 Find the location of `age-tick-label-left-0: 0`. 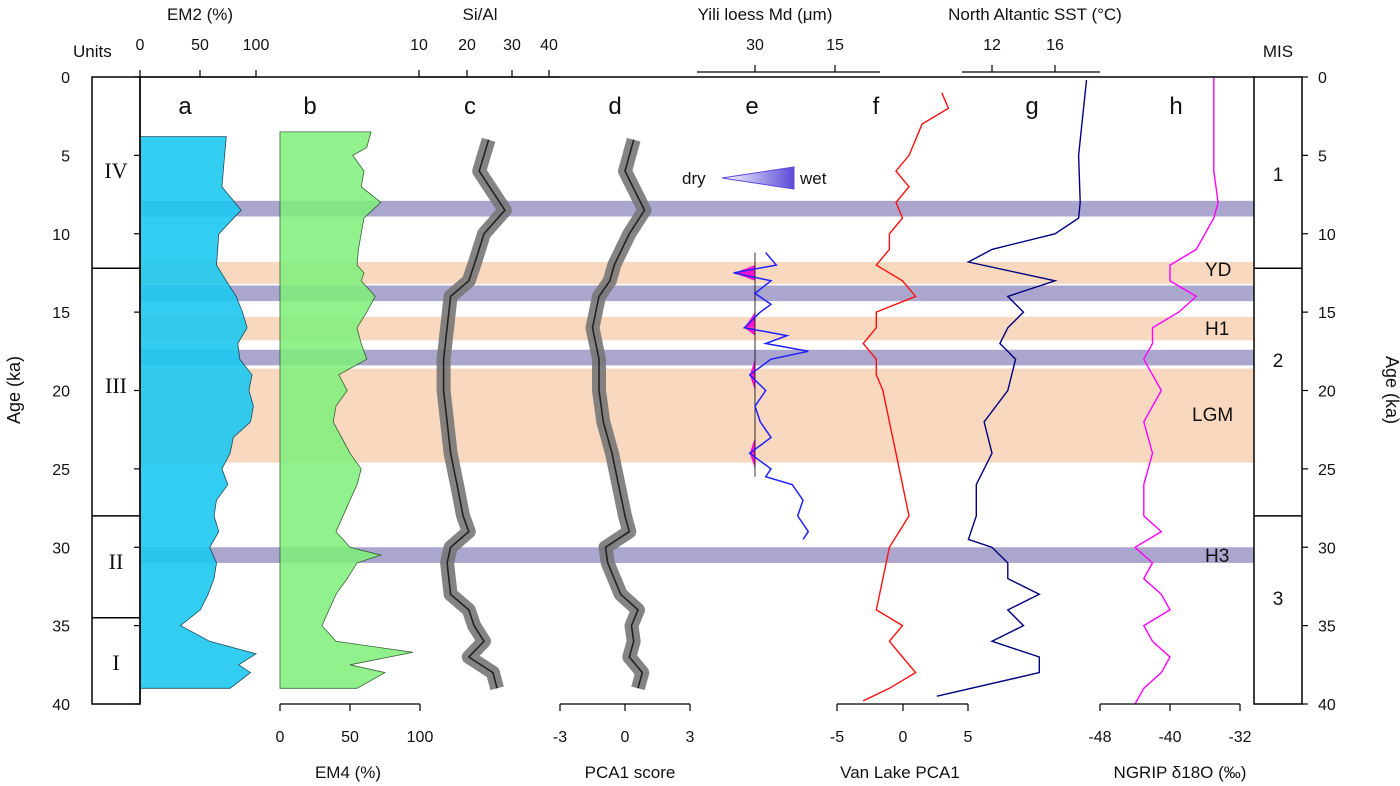

age-tick-label-left-0: 0 is located at coordinates (65, 78).